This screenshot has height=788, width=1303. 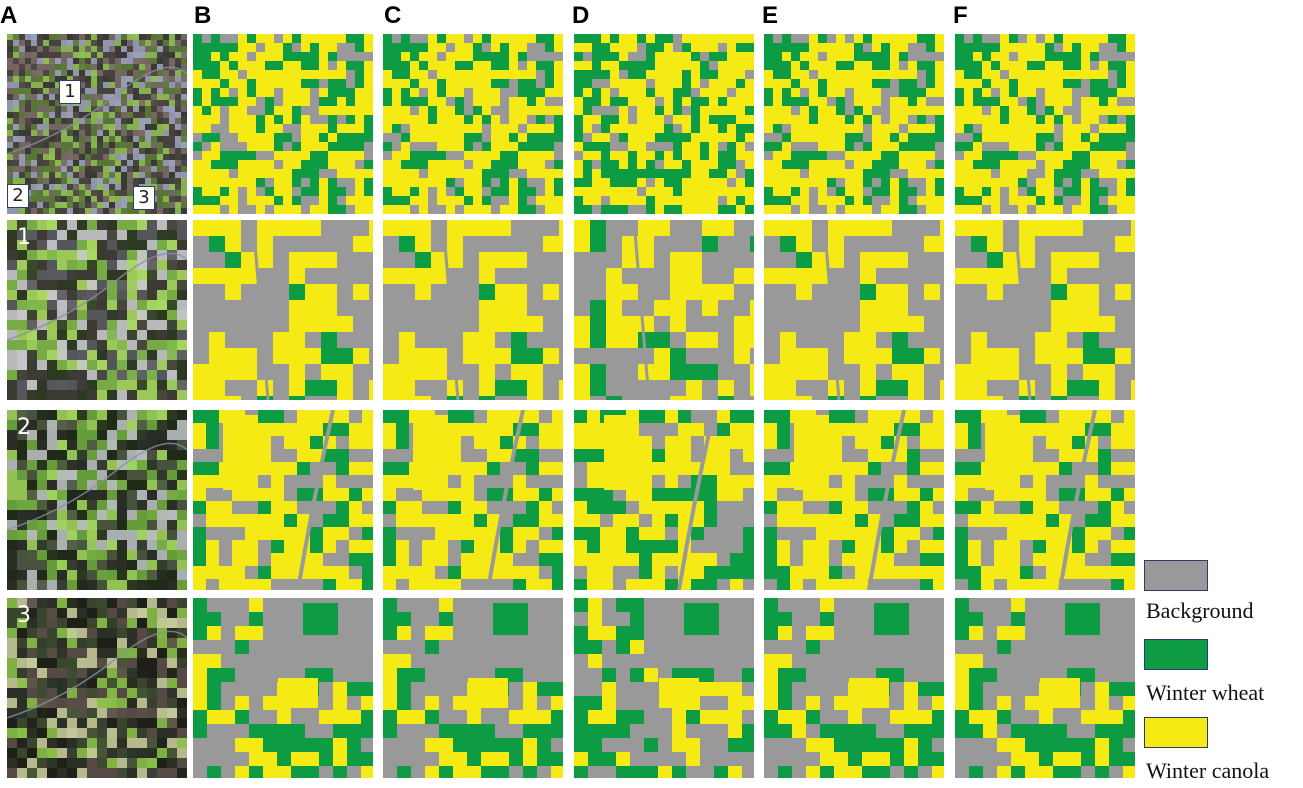 What do you see at coordinates (1176, 654) in the screenshot?
I see `legend-swatch-winter-wheat` at bounding box center [1176, 654].